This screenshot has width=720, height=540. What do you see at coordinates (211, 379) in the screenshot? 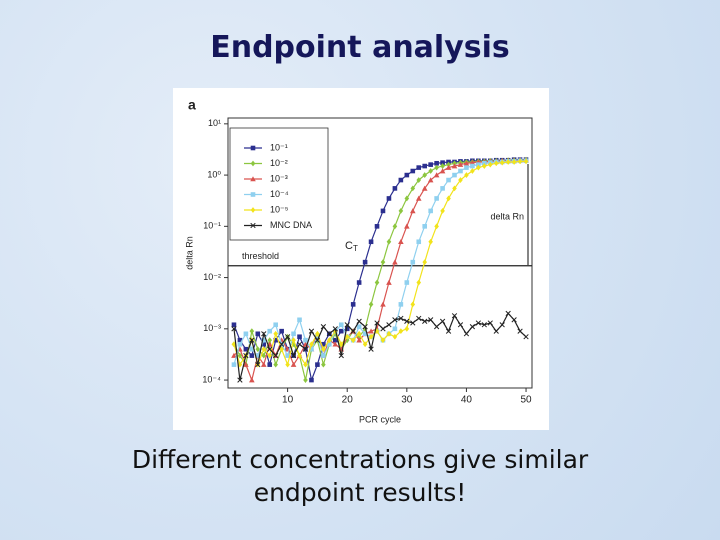
I see `y-tick-label: 10⁻⁴` at bounding box center [211, 379].